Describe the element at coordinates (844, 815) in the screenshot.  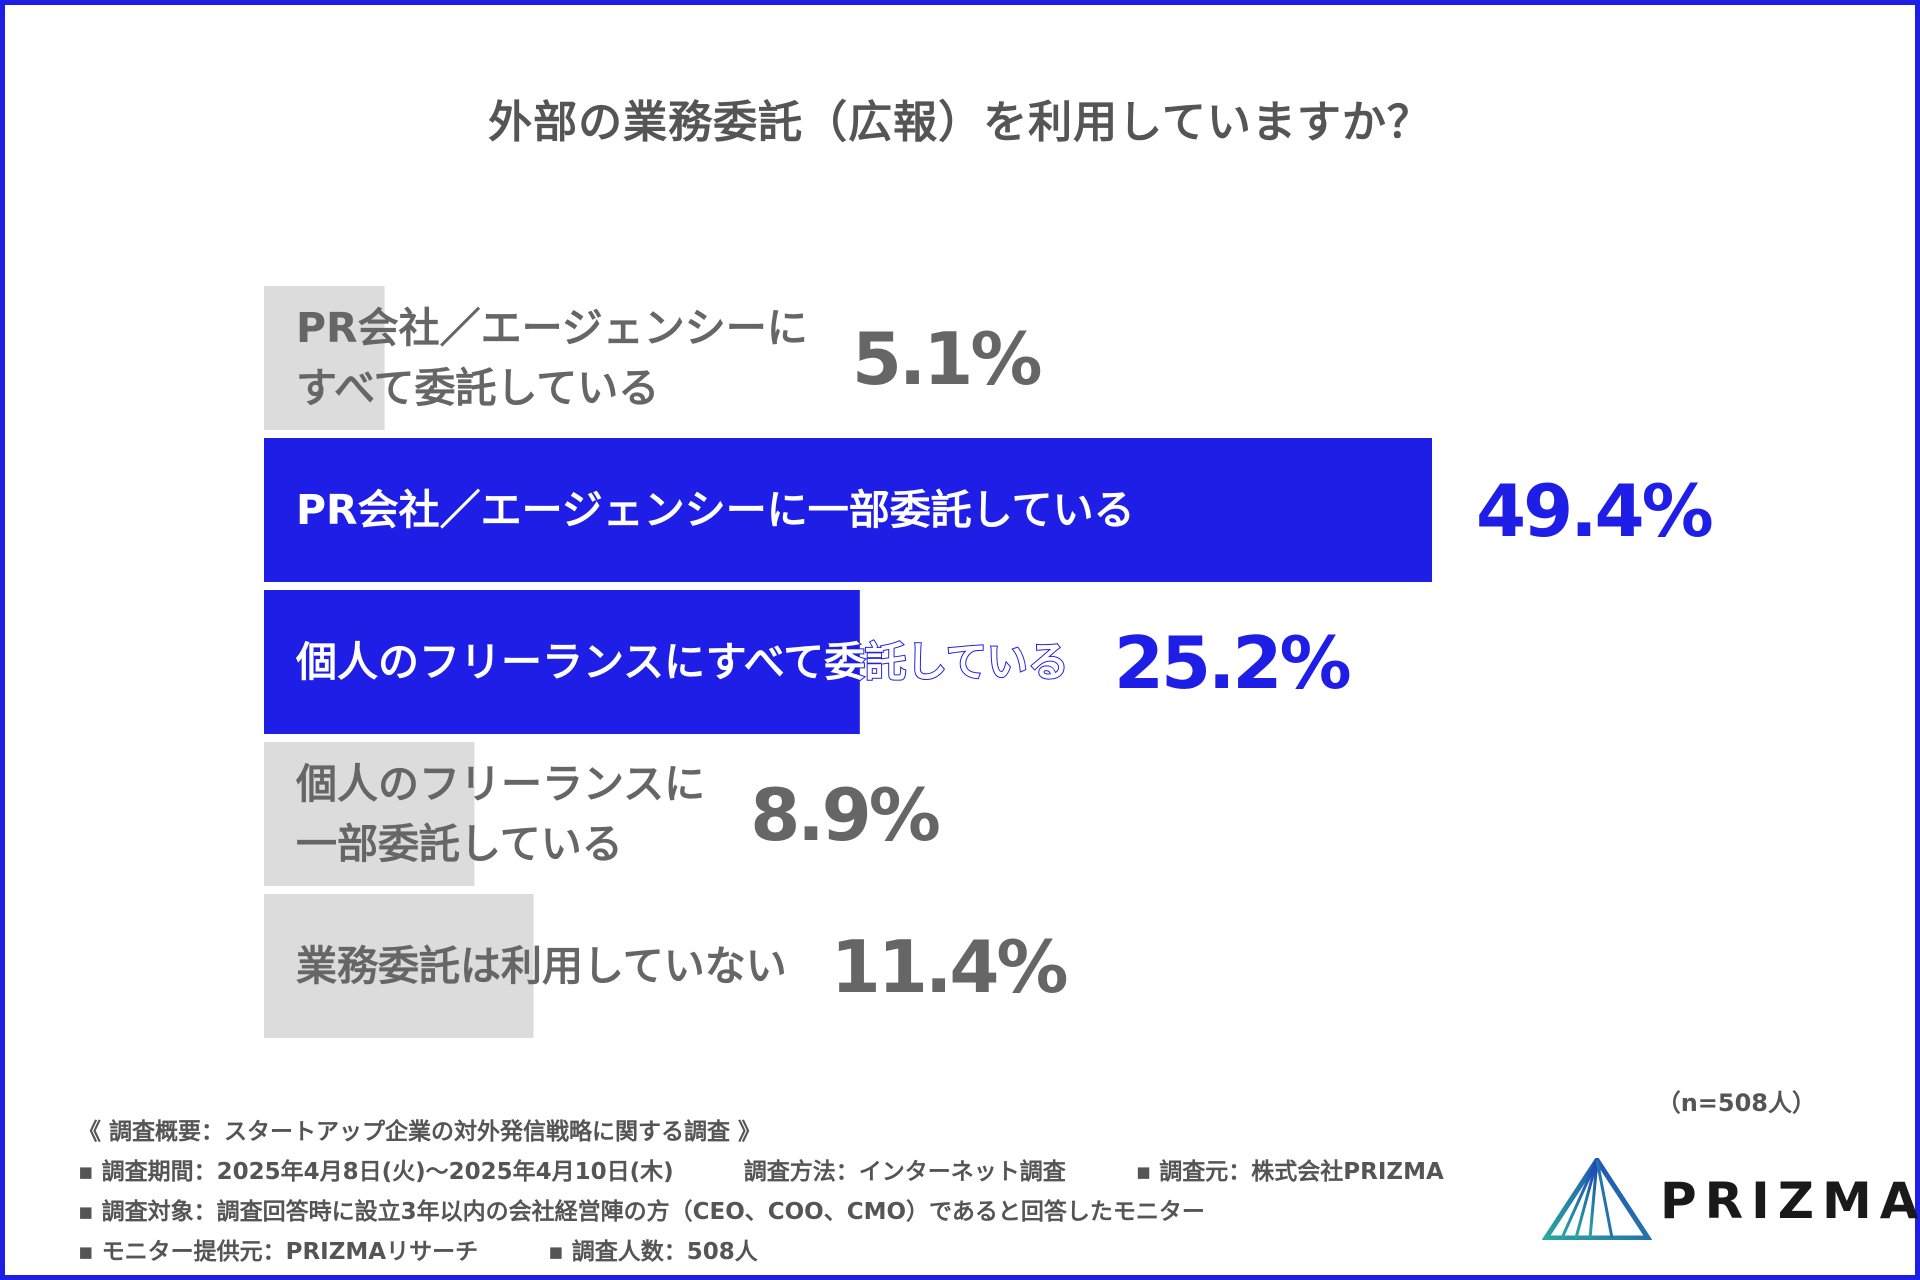
I see `value-label-4: 8.9%` at that location.